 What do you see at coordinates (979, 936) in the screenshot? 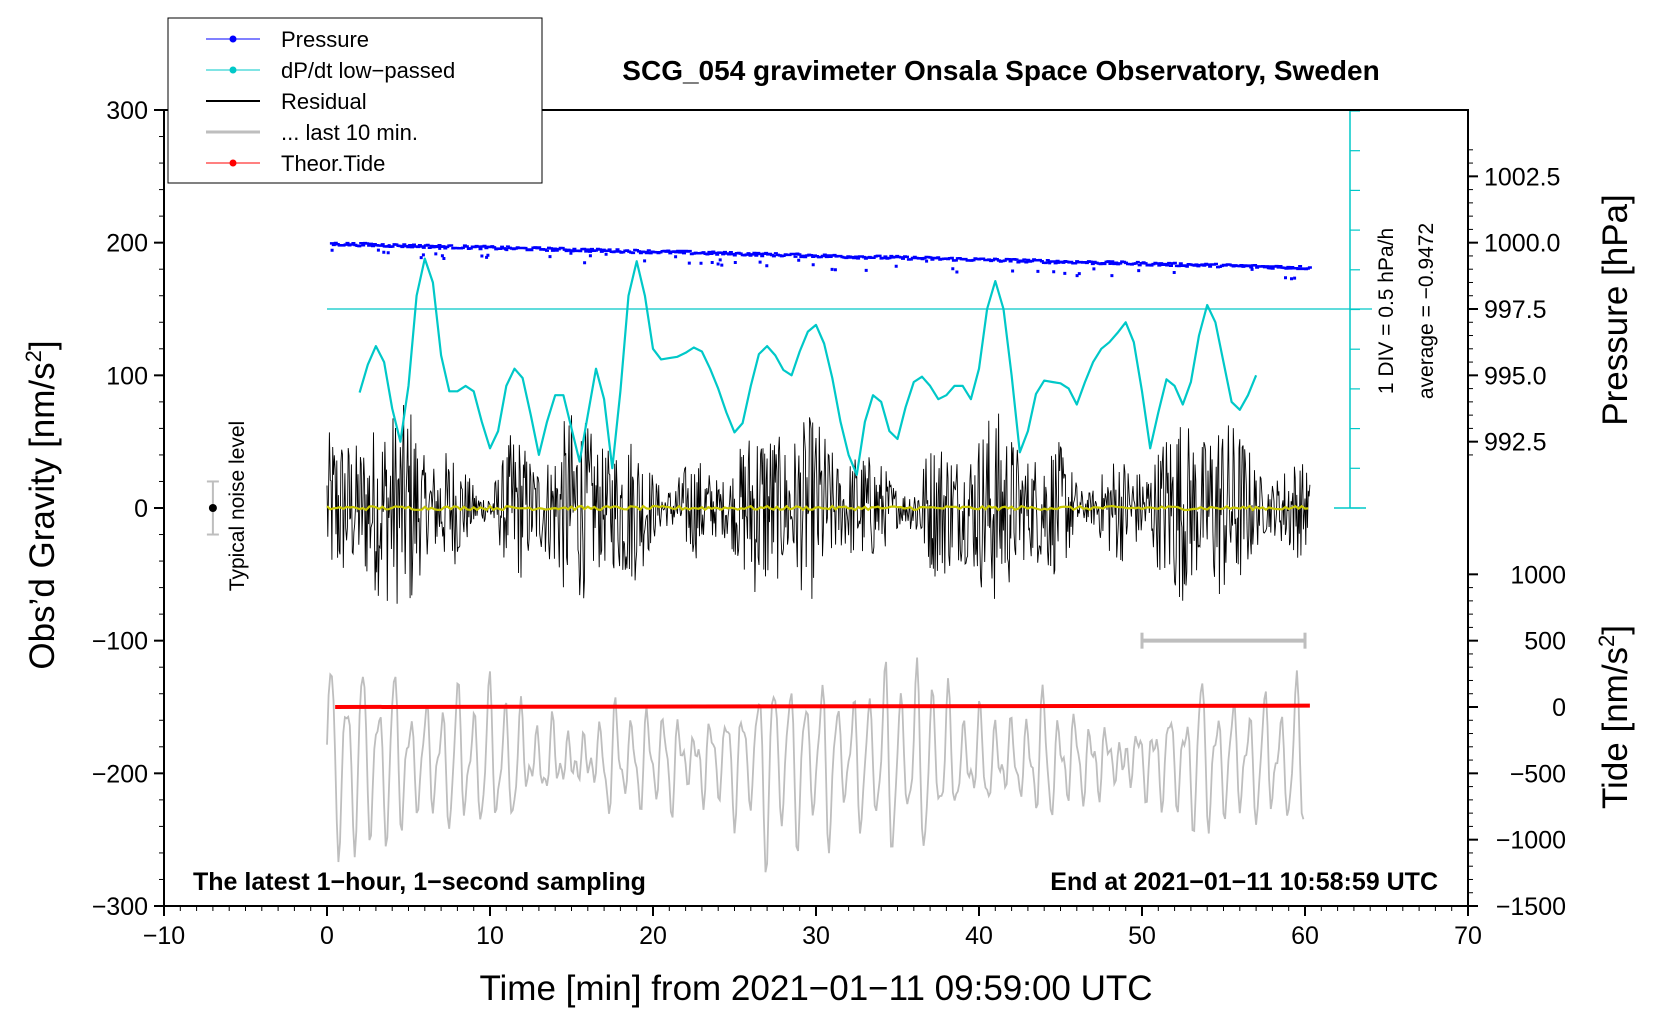
I see `x-tick-label: 40` at bounding box center [979, 936].